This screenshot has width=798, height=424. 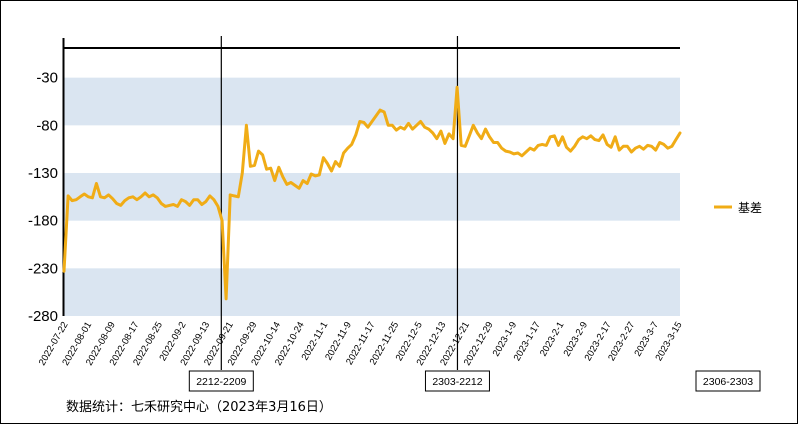 I want to click on legend-label: 基差, so click(x=750, y=208).